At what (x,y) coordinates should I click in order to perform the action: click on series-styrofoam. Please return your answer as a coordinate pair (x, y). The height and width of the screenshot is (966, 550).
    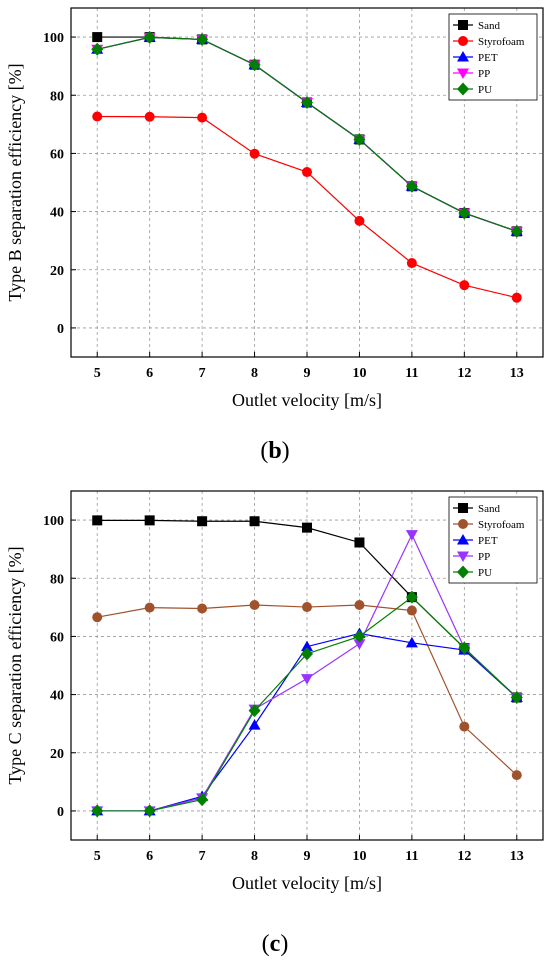
    Looking at the image, I should click on (307, 690).